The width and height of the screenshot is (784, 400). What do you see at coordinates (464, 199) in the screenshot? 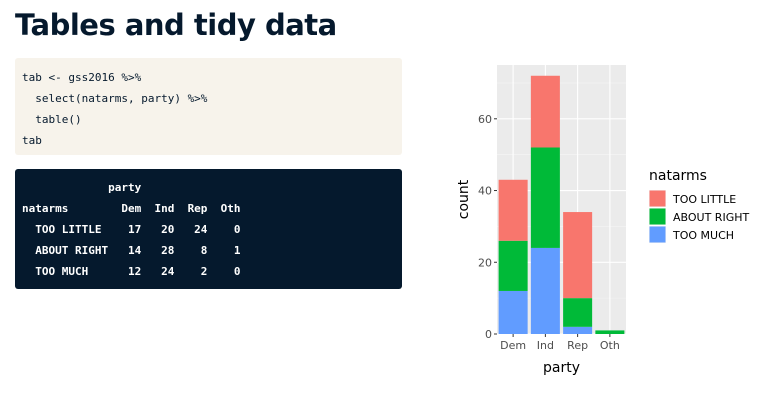
I see `y-axis-title: count` at bounding box center [464, 199].